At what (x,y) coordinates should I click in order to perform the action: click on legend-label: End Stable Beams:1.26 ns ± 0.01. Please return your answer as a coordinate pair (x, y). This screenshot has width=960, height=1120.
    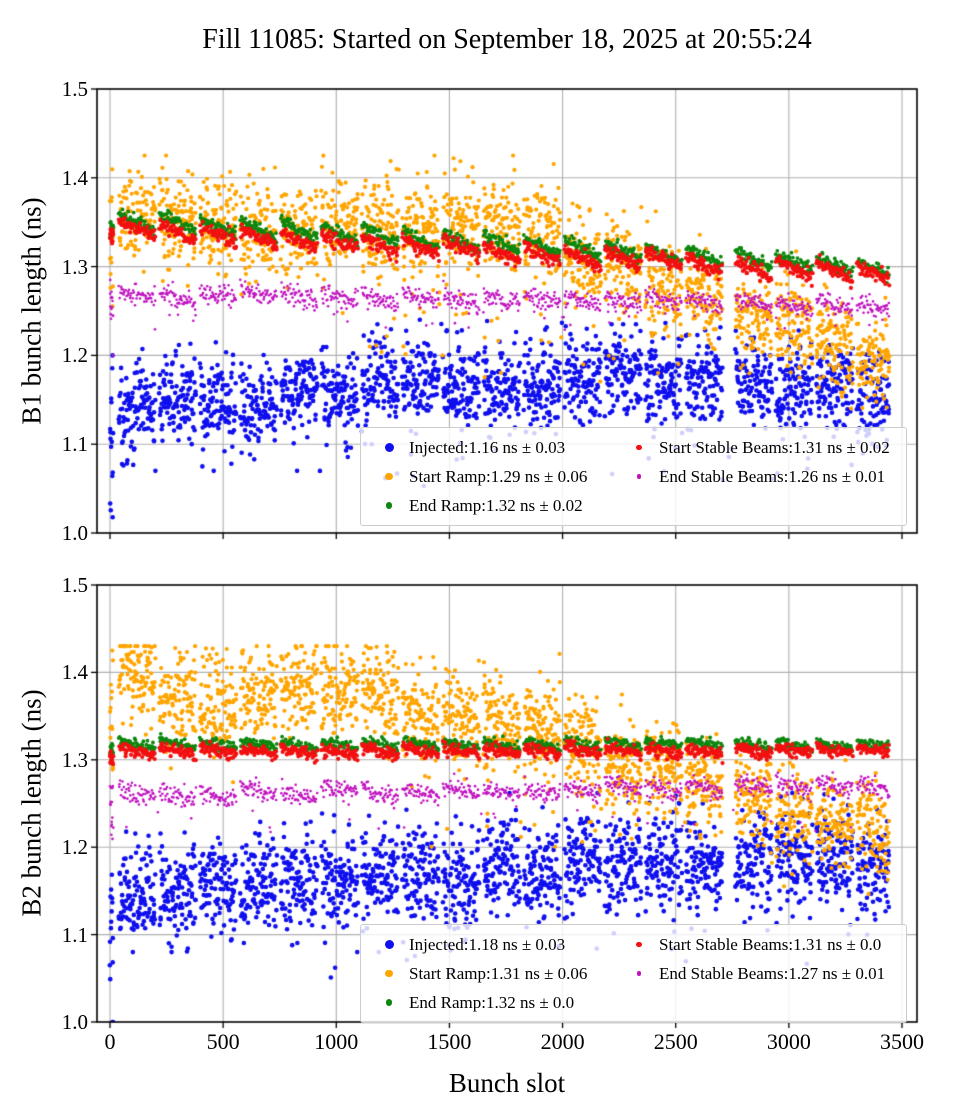
    Looking at the image, I should click on (772, 476).